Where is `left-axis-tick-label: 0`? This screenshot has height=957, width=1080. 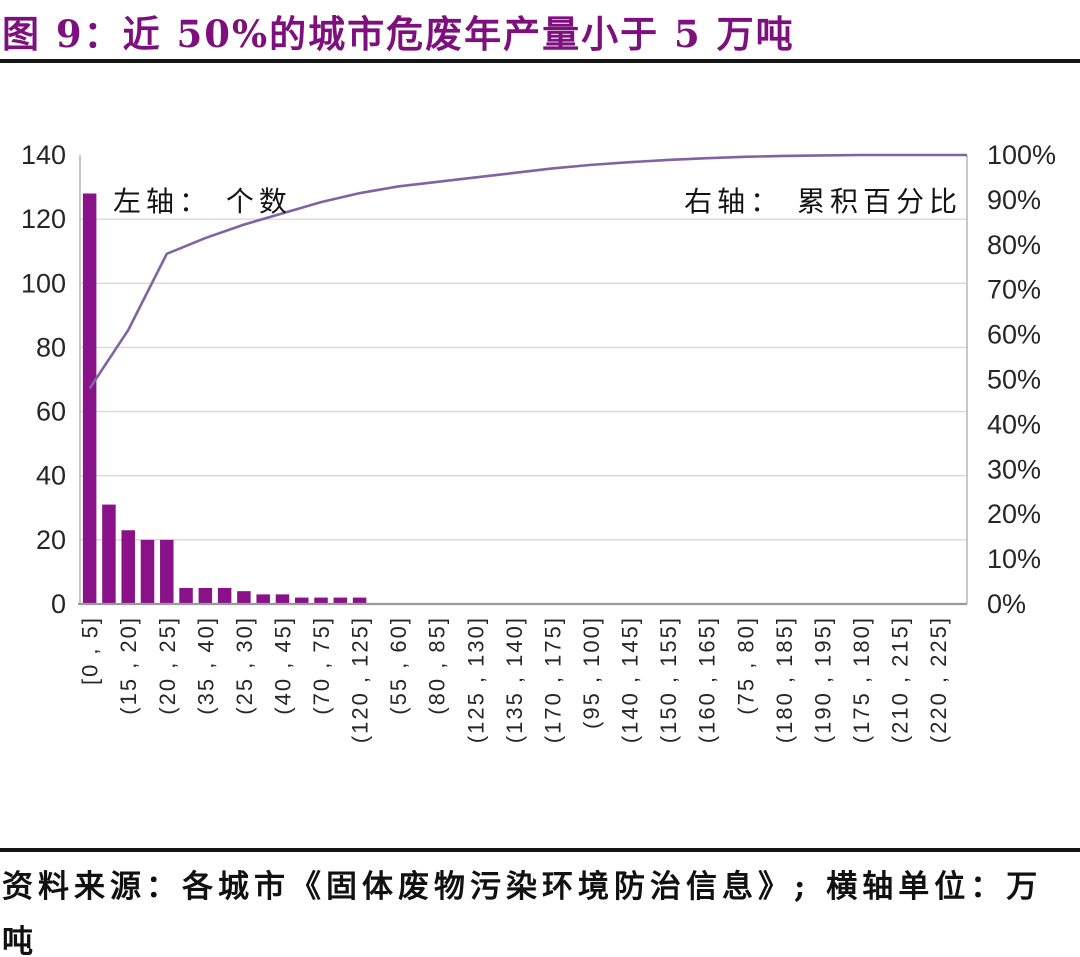
left-axis-tick-label: 0 is located at coordinates (58, 604).